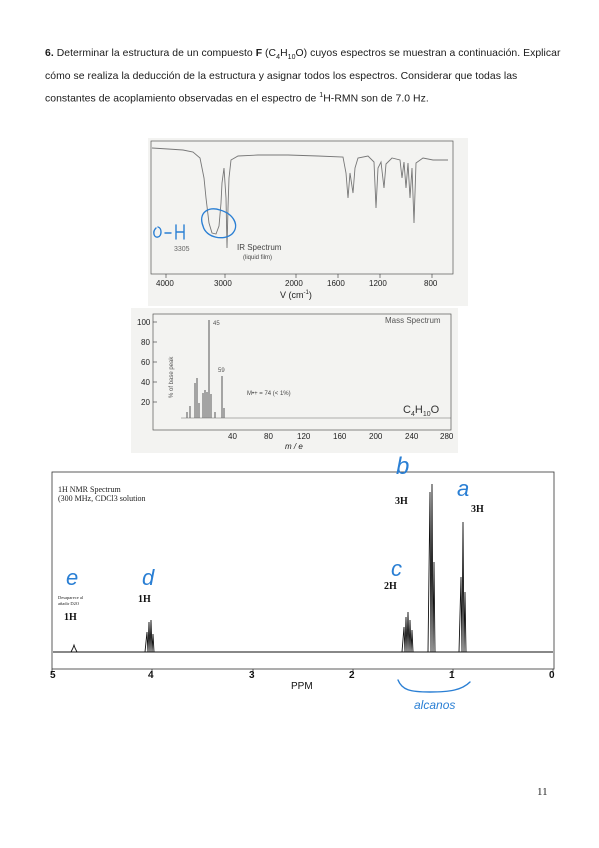 The width and height of the screenshot is (599, 848). Describe the element at coordinates (302, 372) in the screenshot. I see `ms-frame` at that location.